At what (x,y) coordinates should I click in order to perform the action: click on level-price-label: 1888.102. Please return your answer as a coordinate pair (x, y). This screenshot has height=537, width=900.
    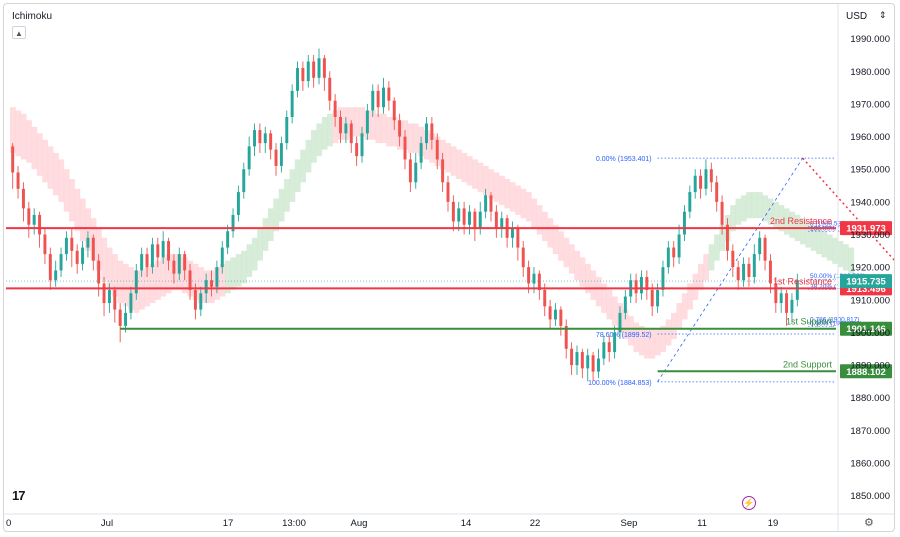
    Looking at the image, I should click on (866, 372).